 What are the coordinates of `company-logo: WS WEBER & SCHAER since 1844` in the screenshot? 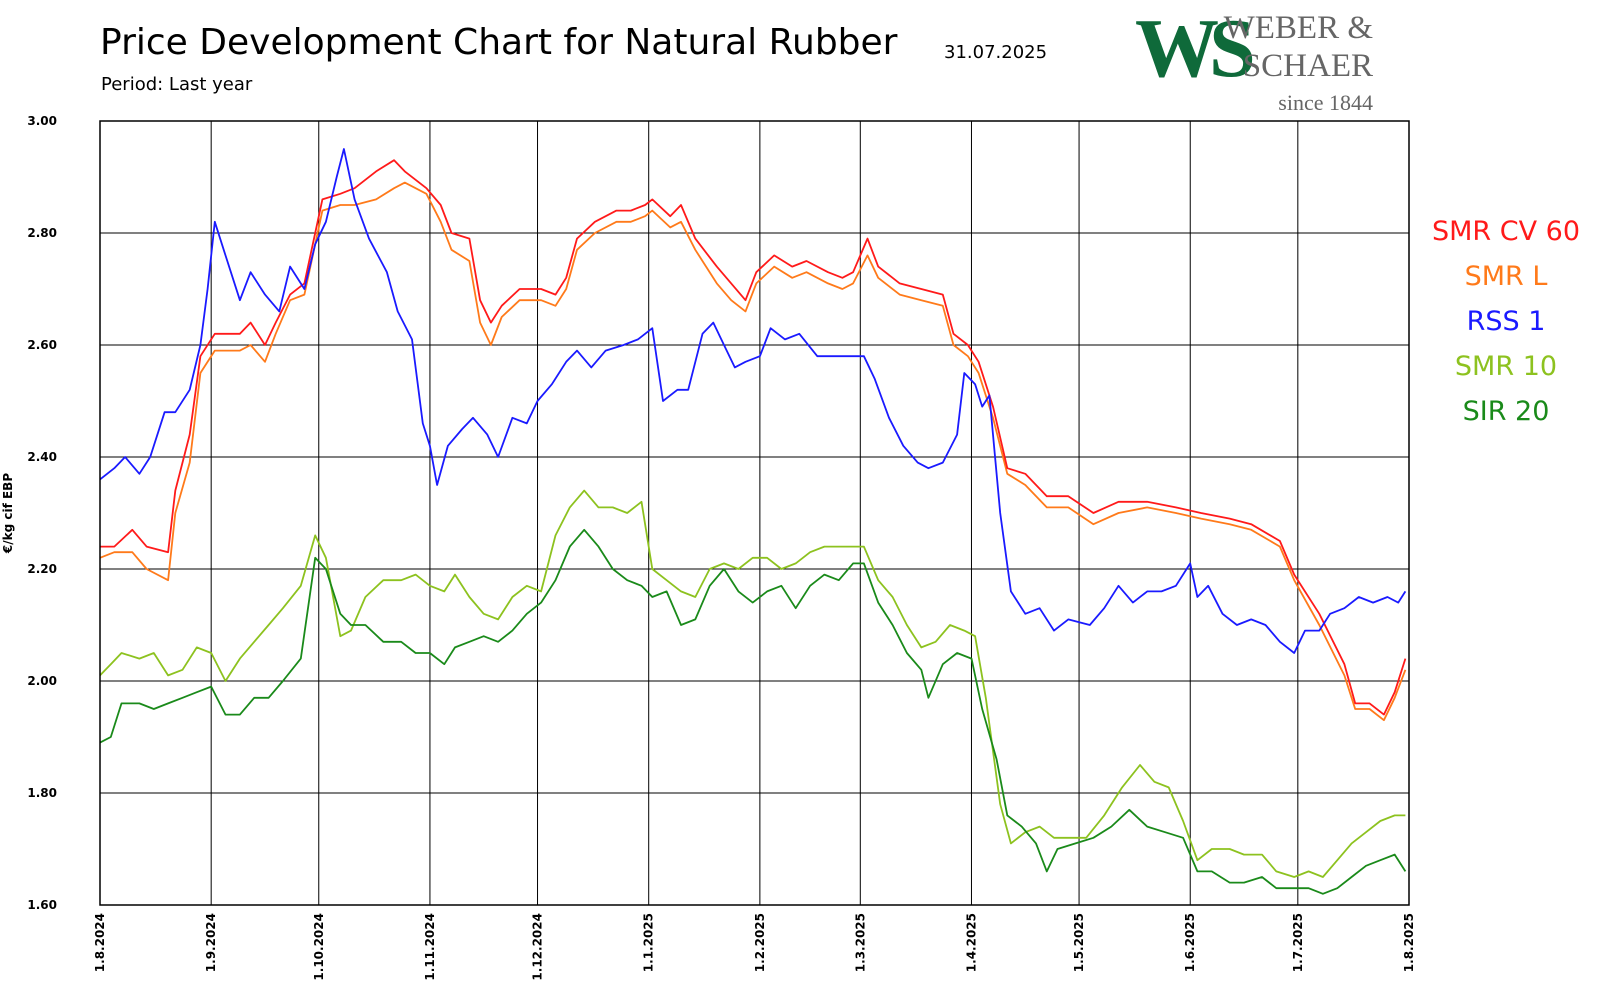 It's located at (1254, 59).